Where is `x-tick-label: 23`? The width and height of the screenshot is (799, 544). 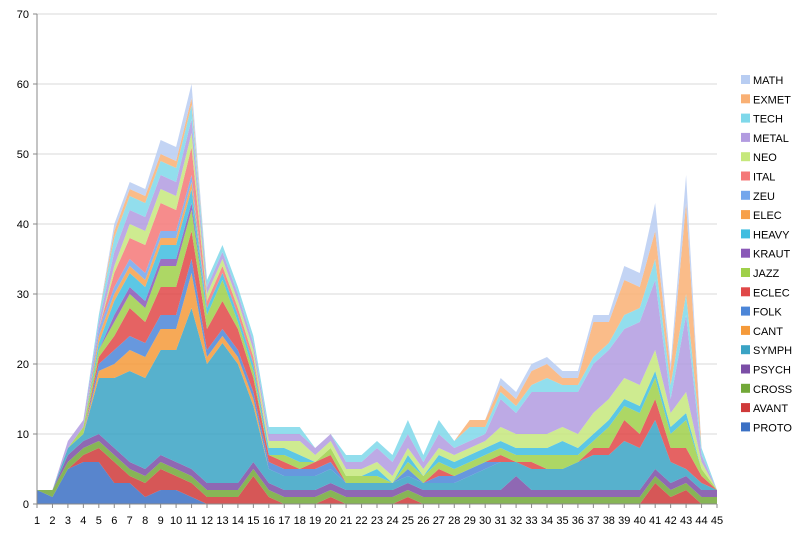
x-tick-label: 23 is located at coordinates (377, 521).